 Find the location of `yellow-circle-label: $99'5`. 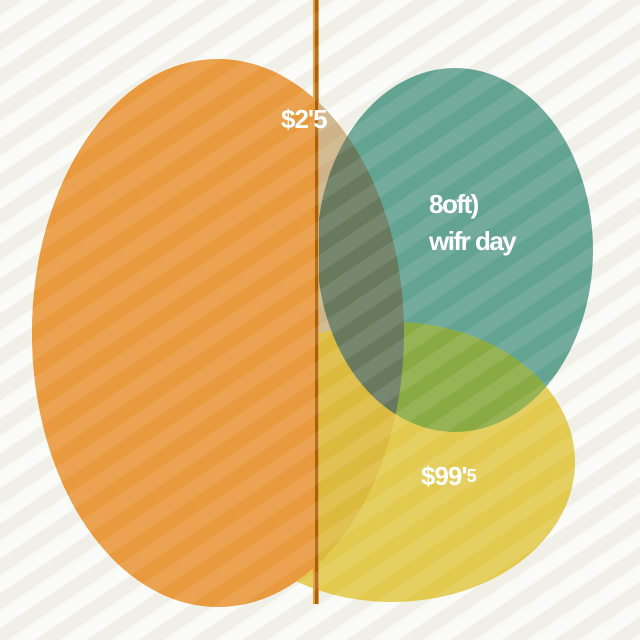

yellow-circle-label: $99'5 is located at coordinates (449, 476).